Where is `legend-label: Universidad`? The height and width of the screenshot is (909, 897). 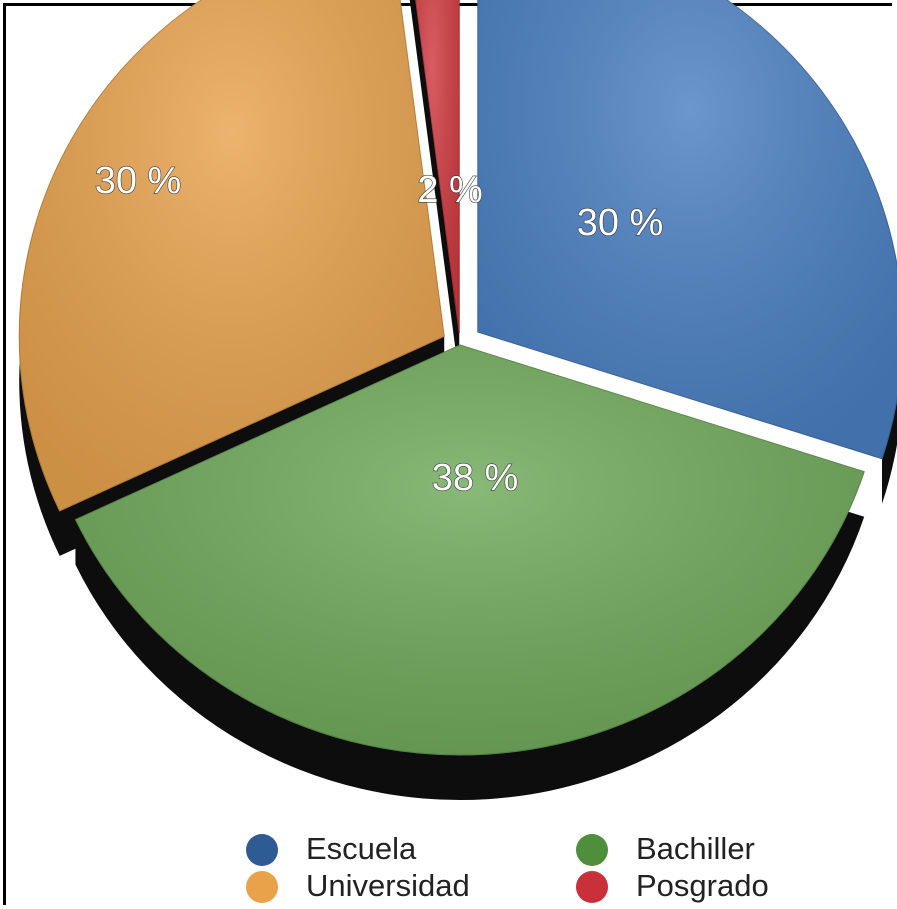
legend-label: Universidad is located at coordinates (388, 885).